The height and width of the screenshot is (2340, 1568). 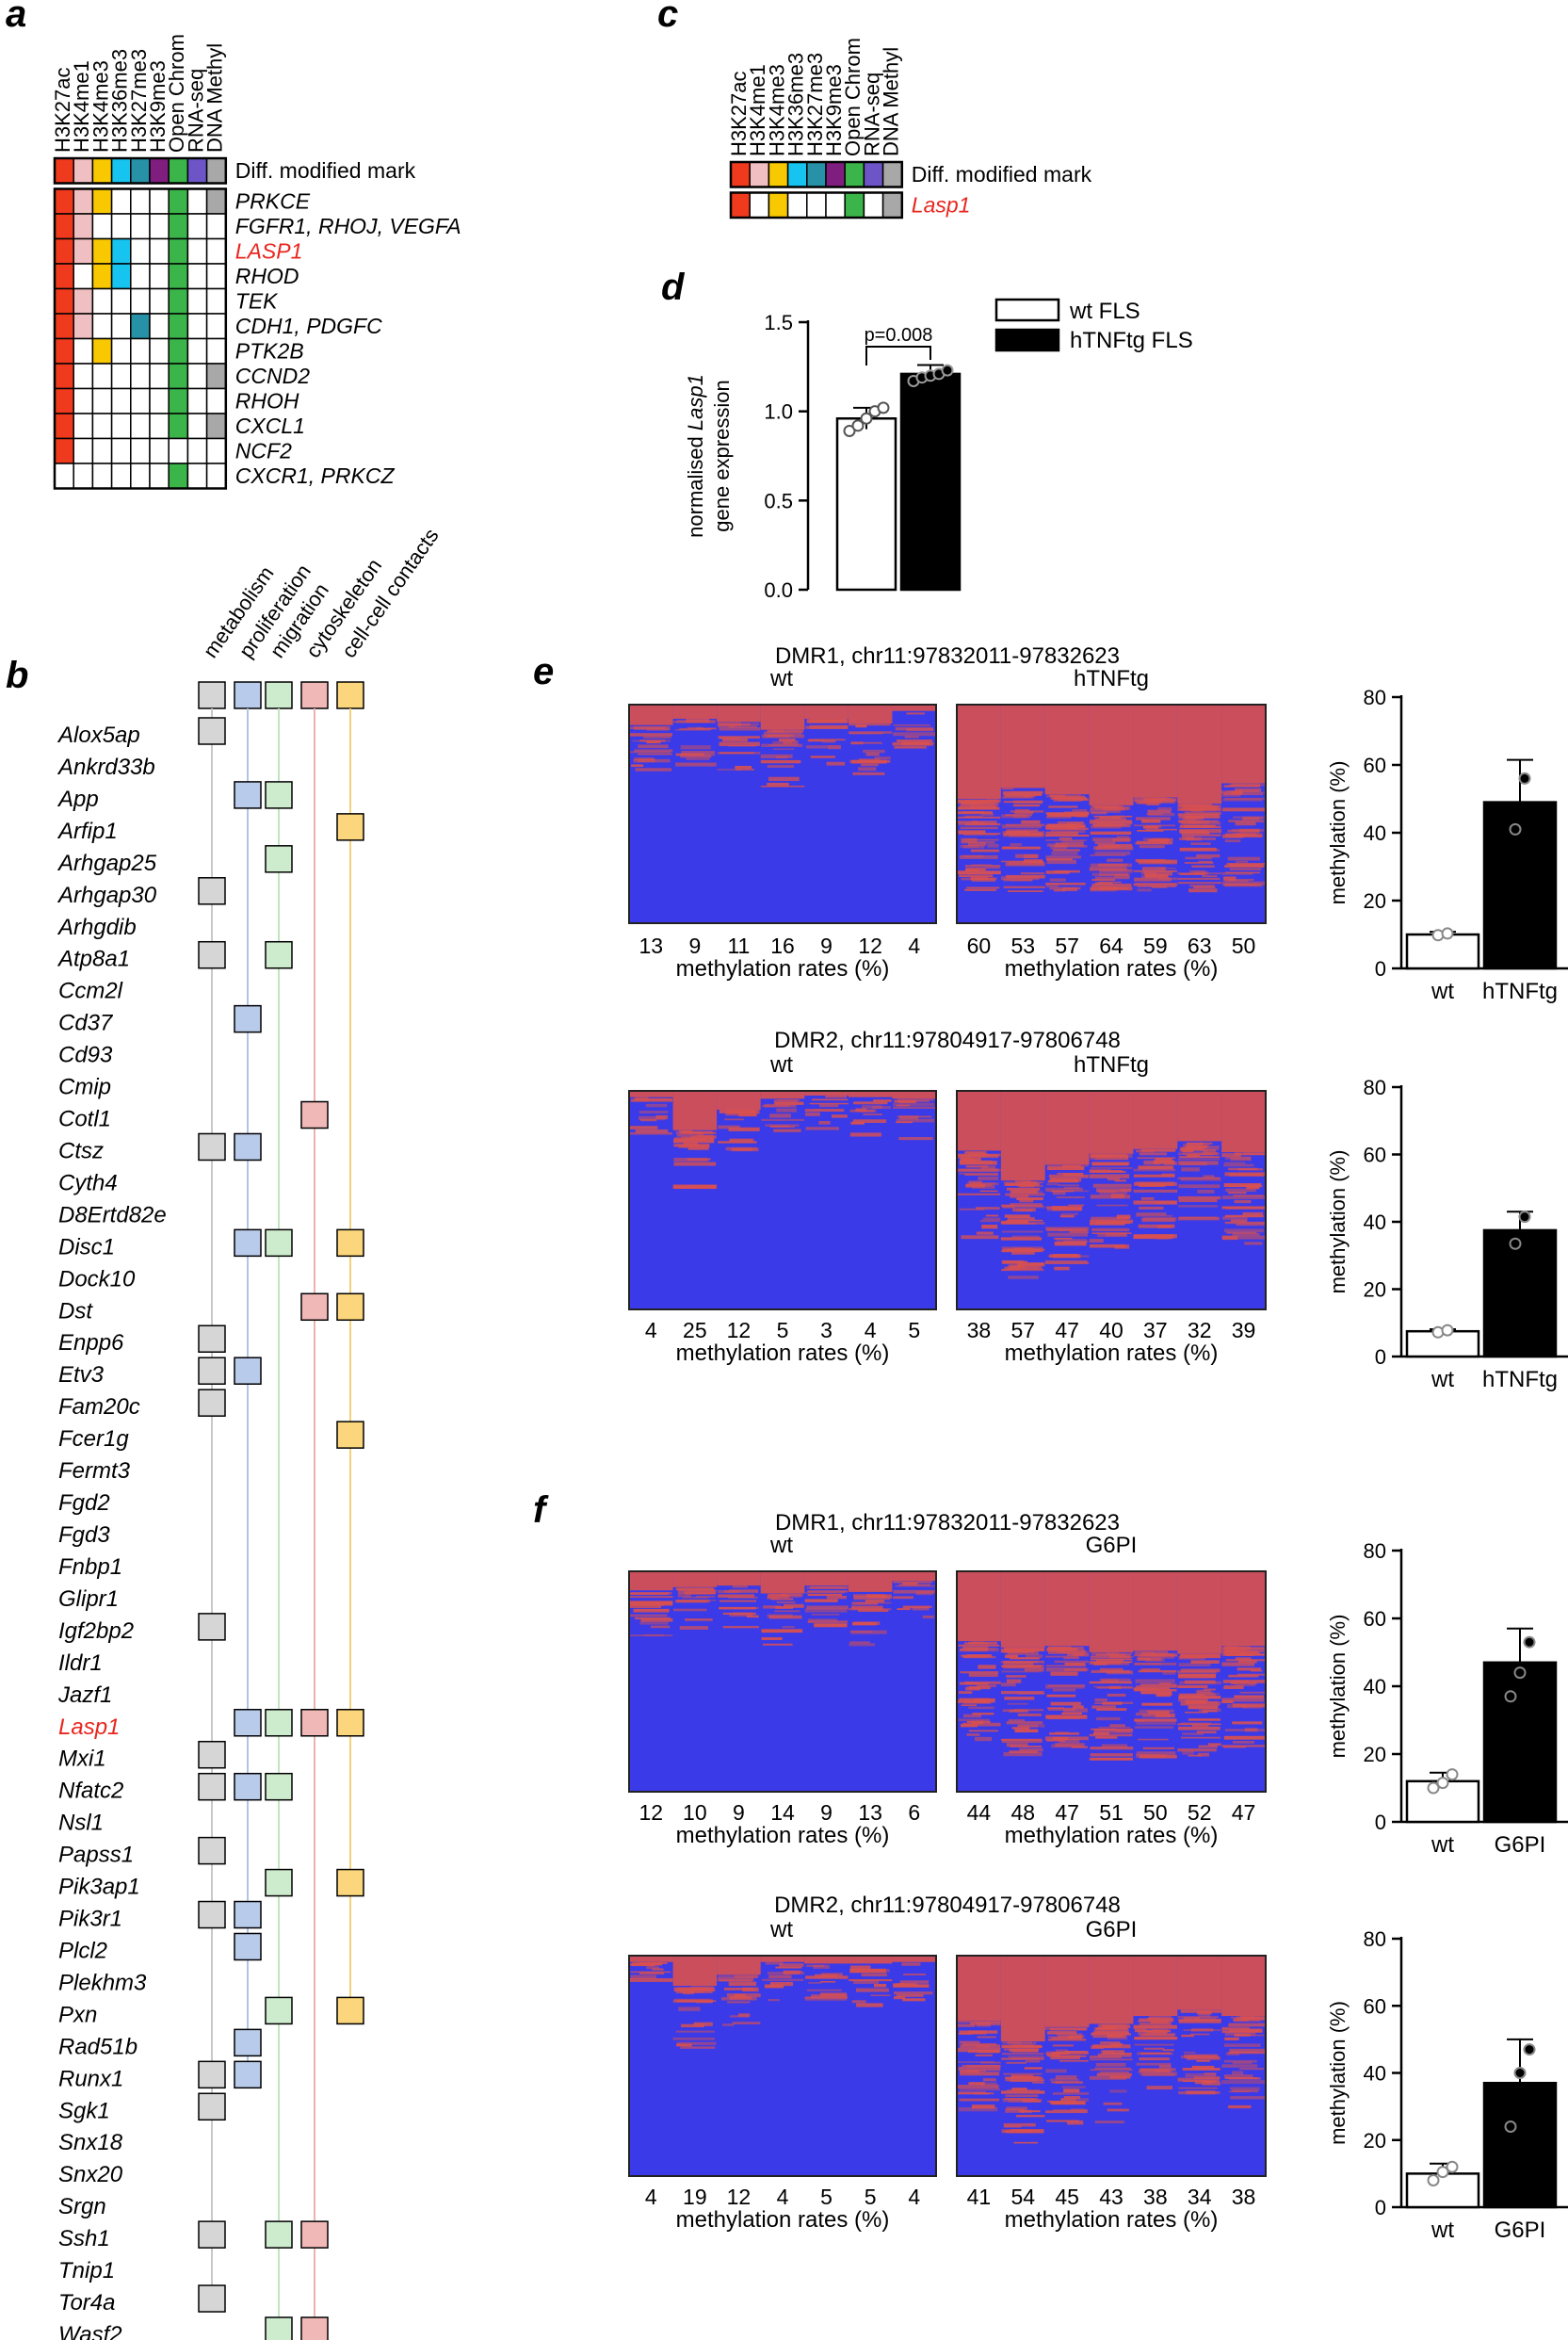 I want to click on panel-b-gene-fgd3: Fgd3, so click(x=84, y=1535).